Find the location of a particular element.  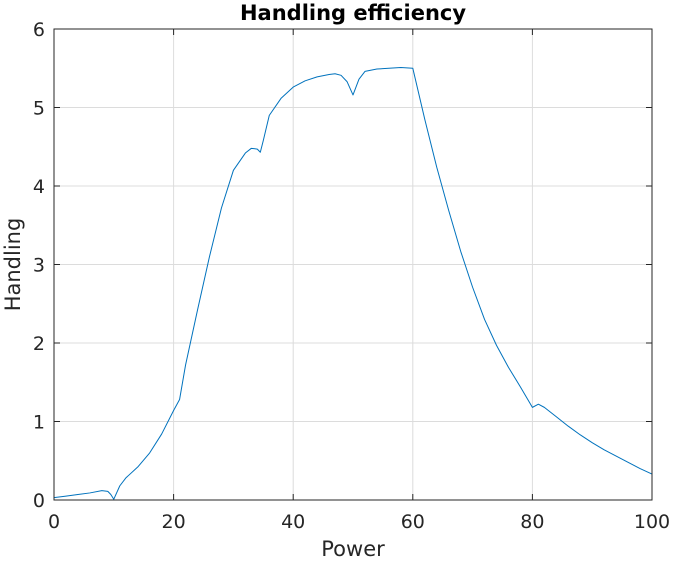

x-tick-label: 60 is located at coordinates (413, 522).